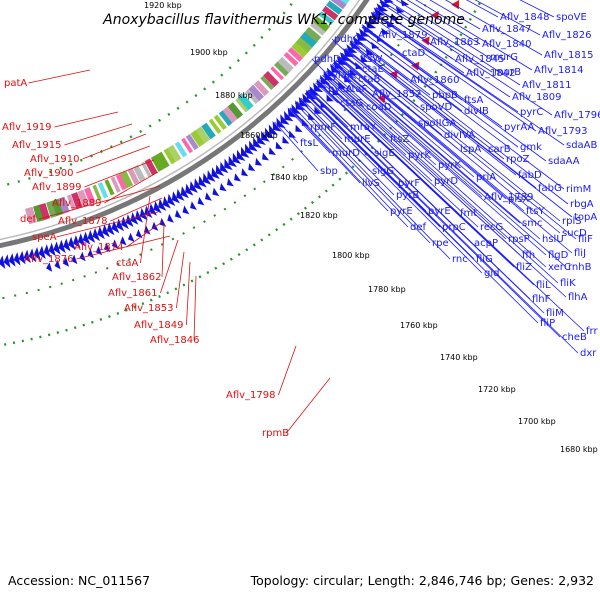 This screenshot has height=600, width=600. I want to click on red-gene-label: Aflv_1862, so click(137, 277).